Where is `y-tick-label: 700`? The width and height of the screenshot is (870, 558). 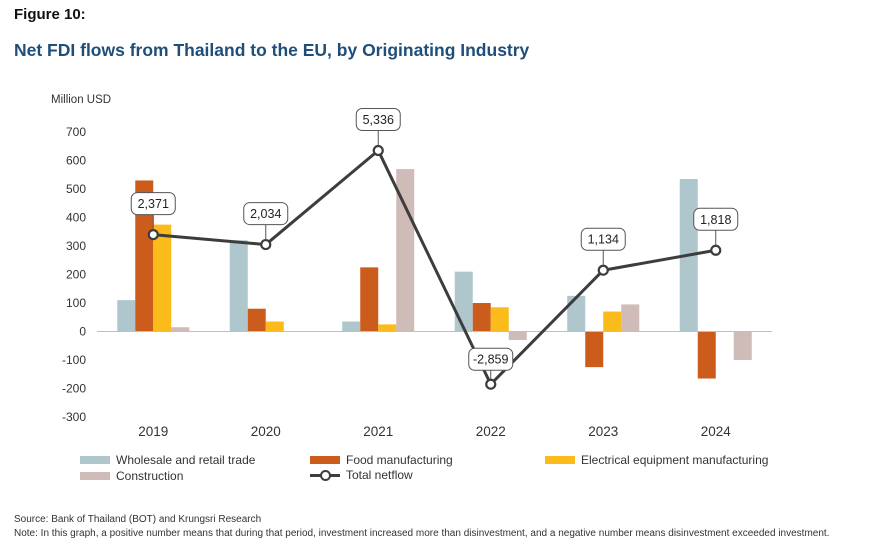
y-tick-label: 700 is located at coordinates (76, 132).